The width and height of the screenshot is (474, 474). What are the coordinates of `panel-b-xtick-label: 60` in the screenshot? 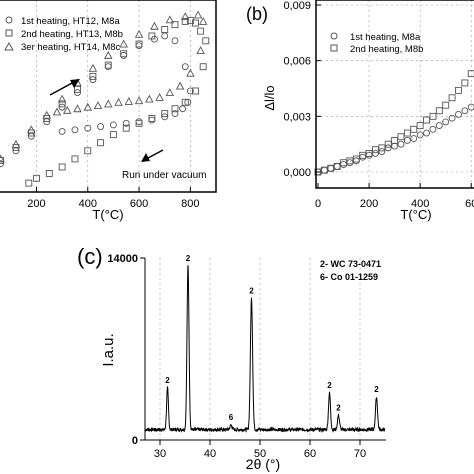 It's located at (469, 204).